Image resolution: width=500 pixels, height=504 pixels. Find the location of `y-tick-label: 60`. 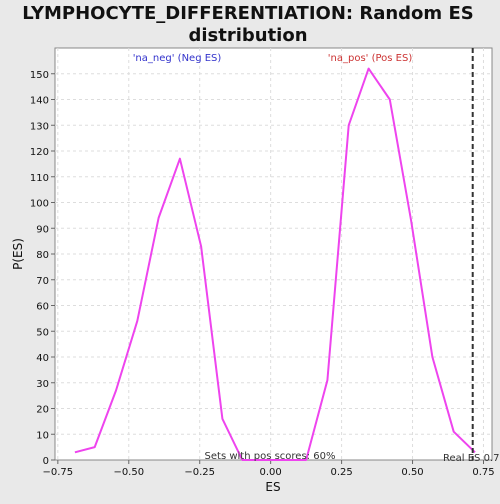

y-tick-label: 60 is located at coordinates (42, 307).